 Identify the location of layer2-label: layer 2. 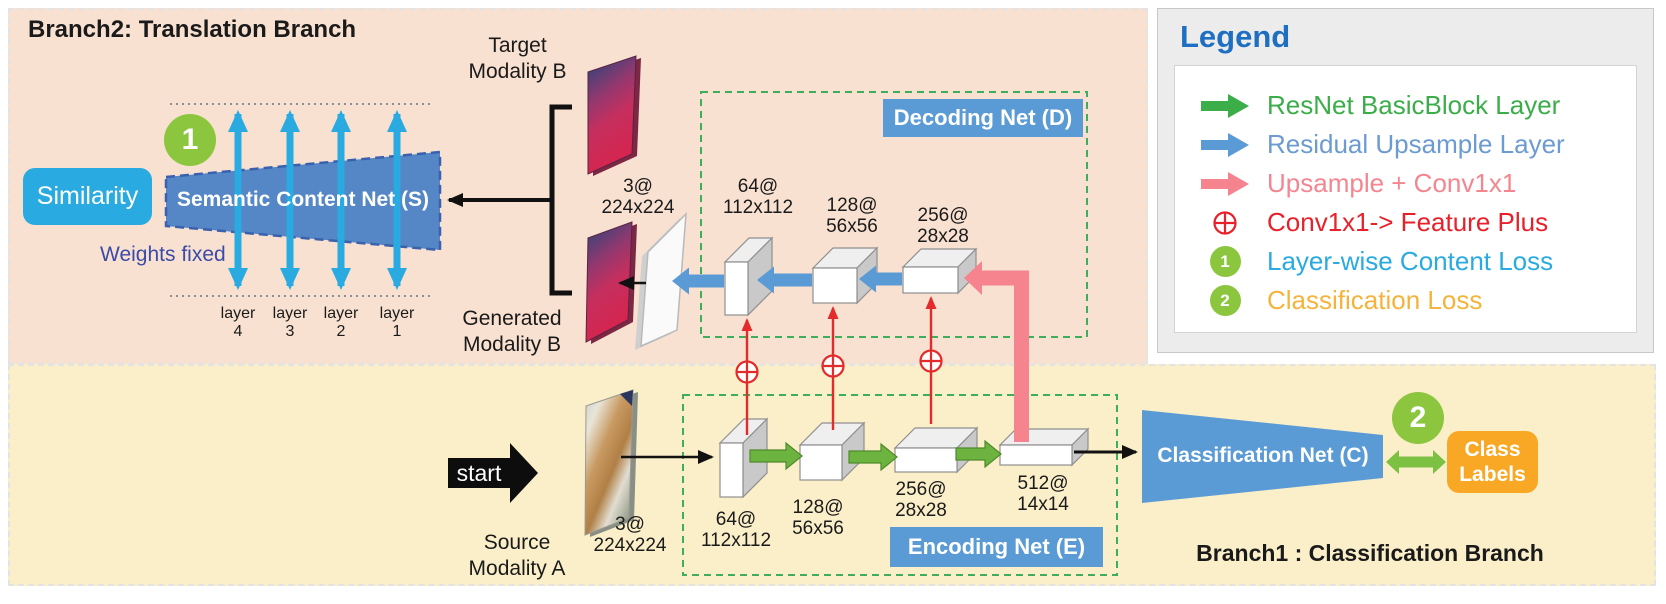
(341, 323).